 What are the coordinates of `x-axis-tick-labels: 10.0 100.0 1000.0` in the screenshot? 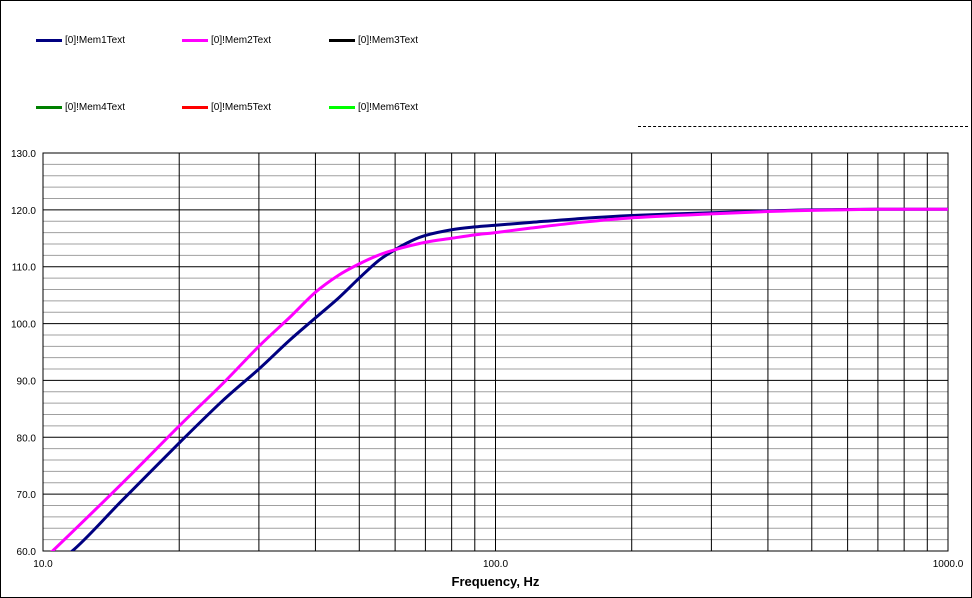 It's located at (498, 564).